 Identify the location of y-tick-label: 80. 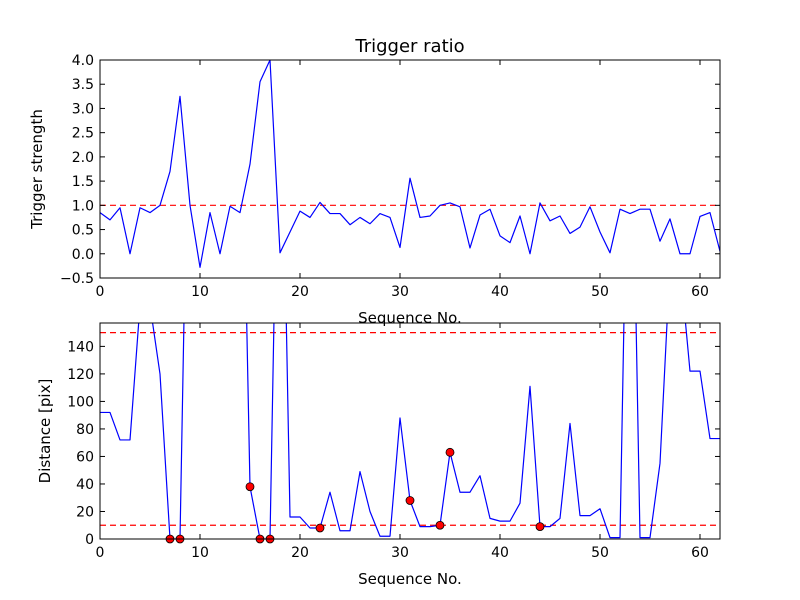
(85, 430).